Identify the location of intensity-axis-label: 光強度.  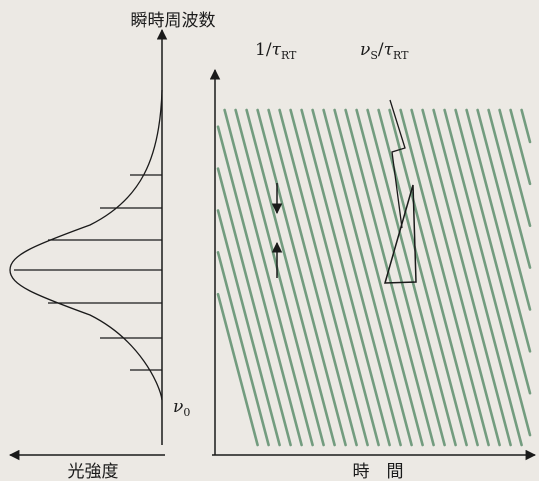
(93, 471).